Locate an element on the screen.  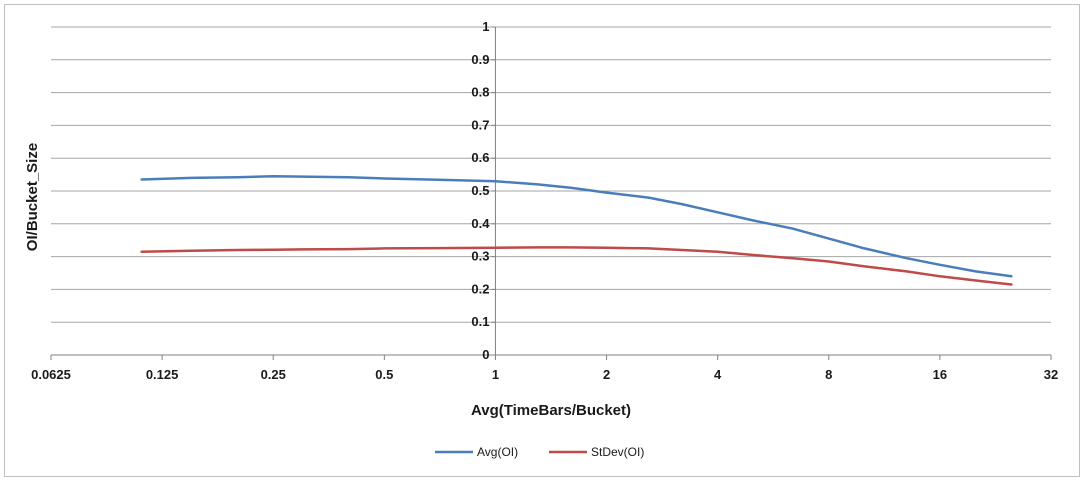
x-tick-label: 0.0625 is located at coordinates (51, 374).